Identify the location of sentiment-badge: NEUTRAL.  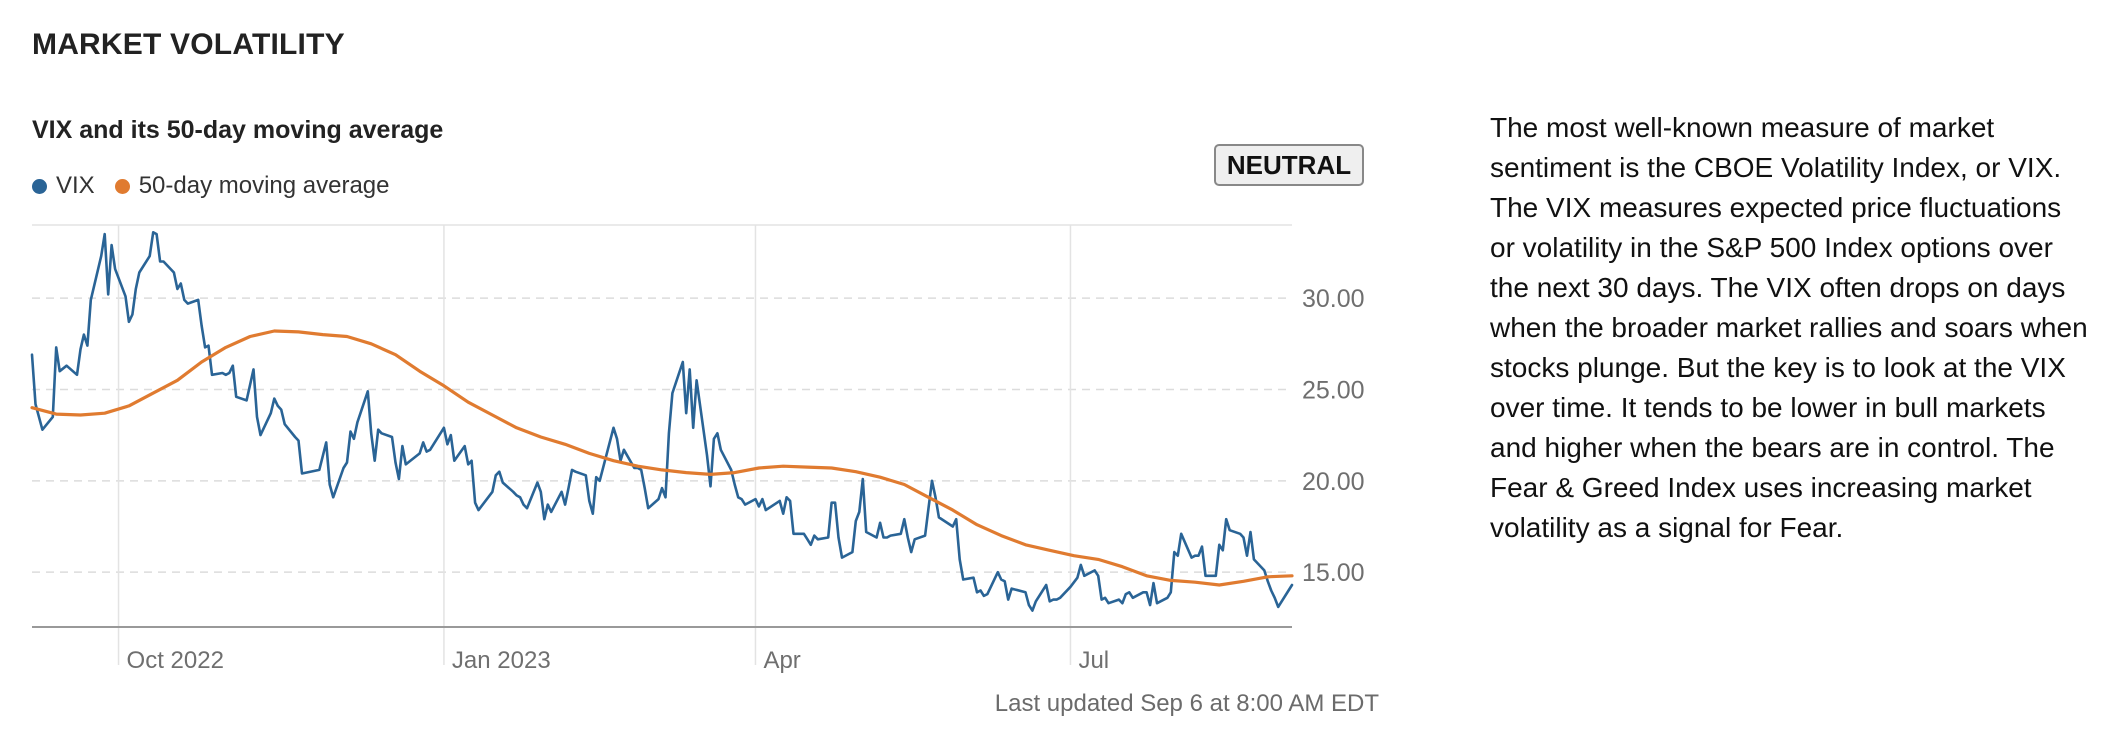
(1289, 165).